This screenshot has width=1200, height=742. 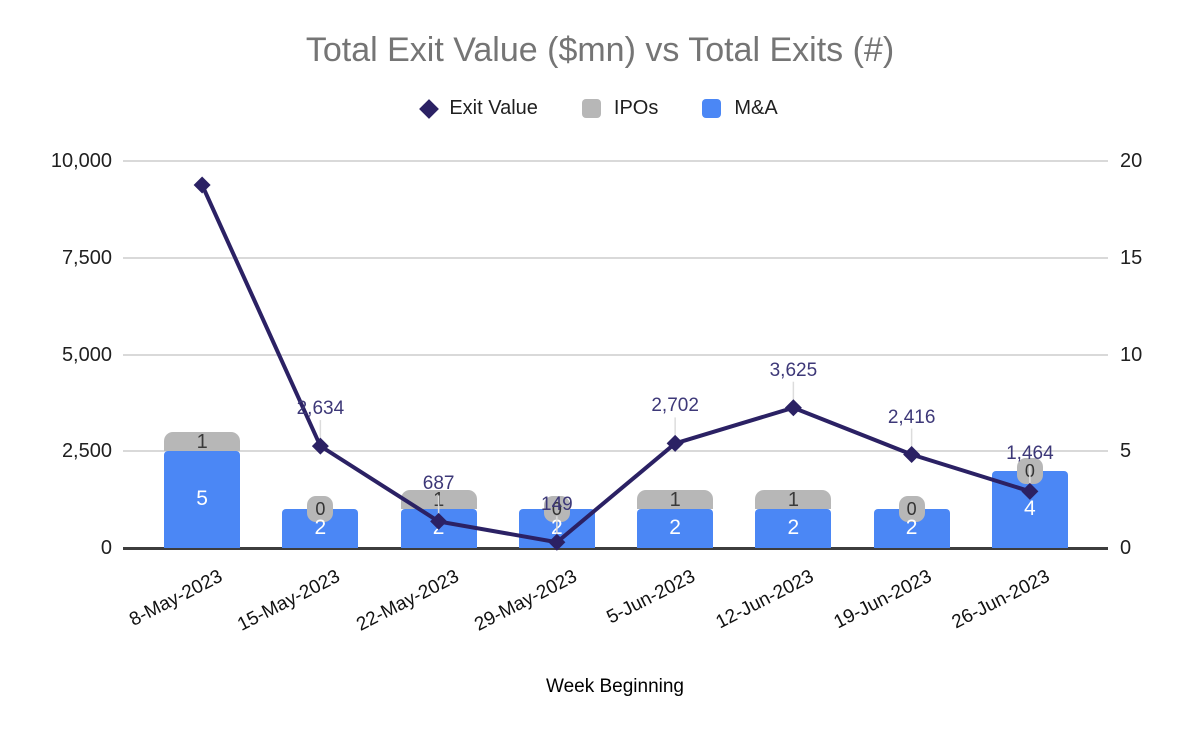 What do you see at coordinates (1126, 451) in the screenshot?
I see `y-axis-right-tick-label: 5` at bounding box center [1126, 451].